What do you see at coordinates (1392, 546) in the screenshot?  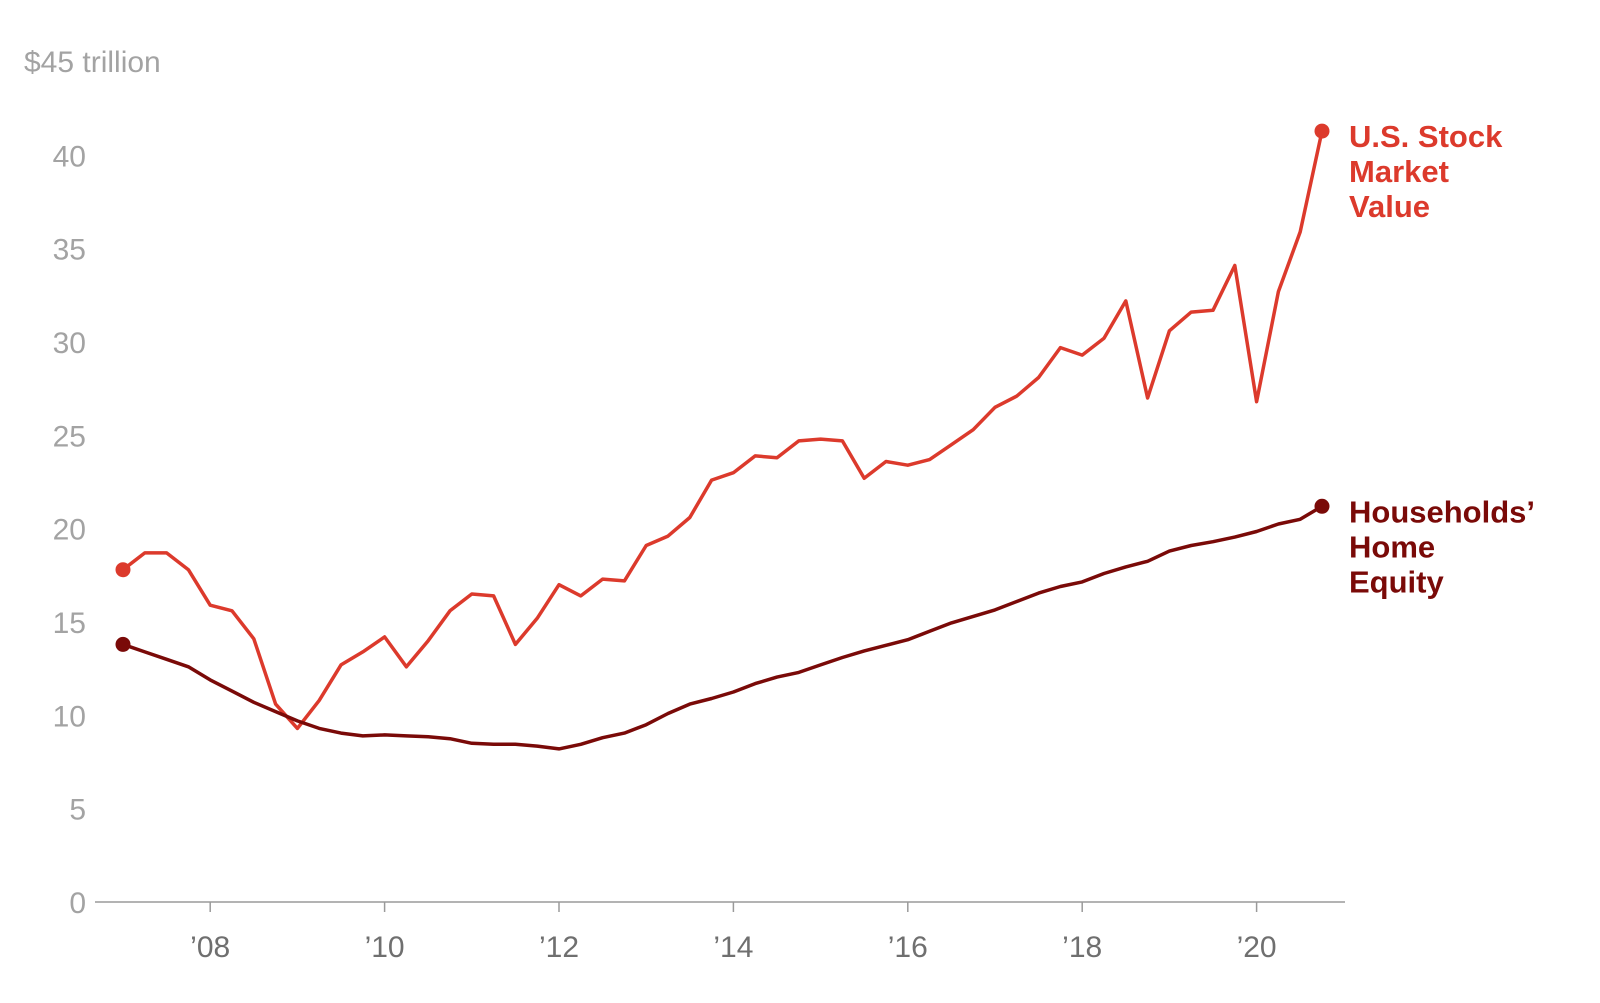 I see `series-label-line: Home` at bounding box center [1392, 546].